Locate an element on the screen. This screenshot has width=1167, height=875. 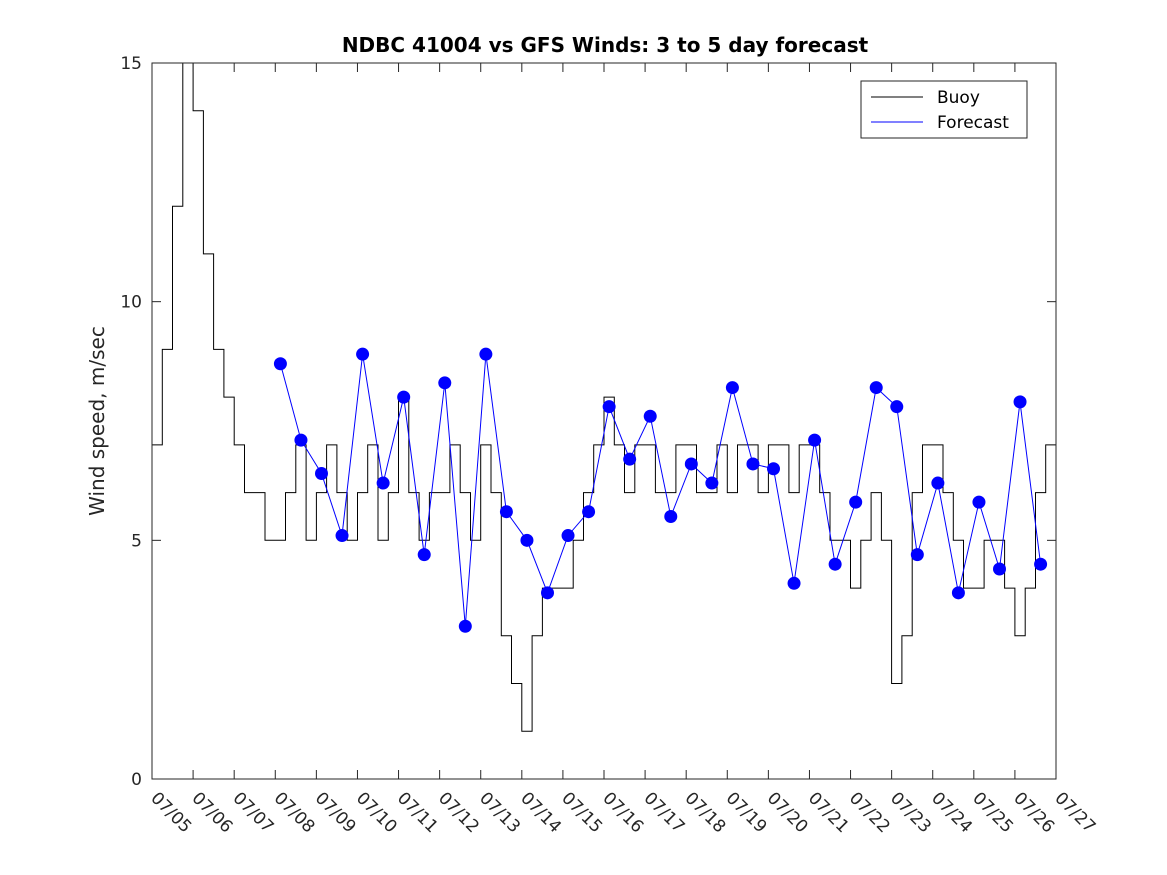
legend-box is located at coordinates (944, 109).